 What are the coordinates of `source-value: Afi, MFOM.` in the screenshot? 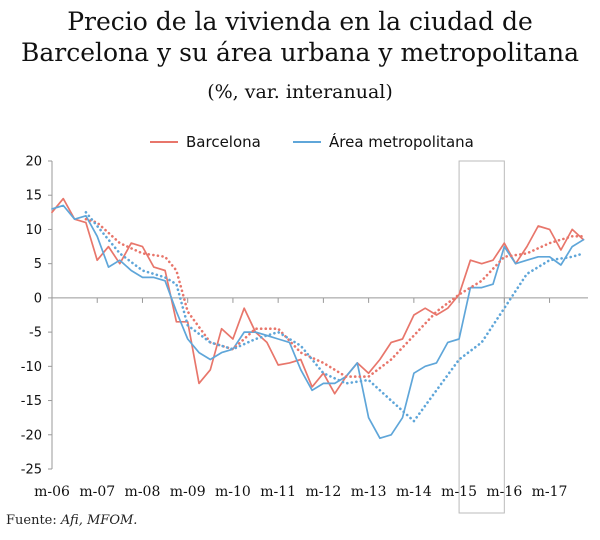 It's located at (99, 520).